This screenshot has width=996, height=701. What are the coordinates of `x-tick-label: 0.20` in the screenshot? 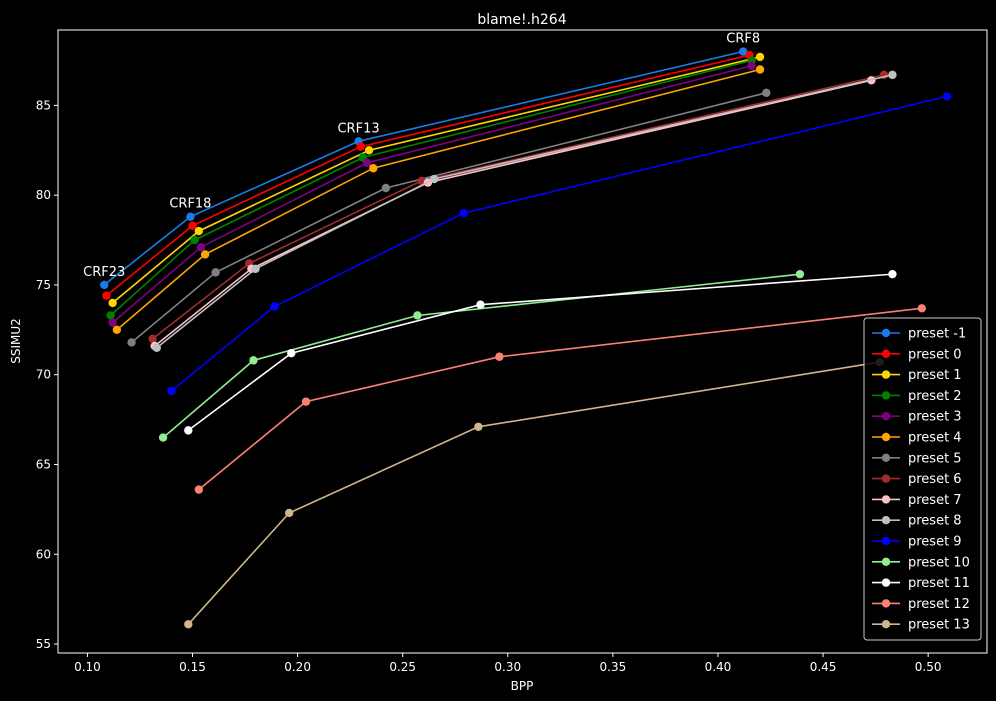 It's located at (297, 667).